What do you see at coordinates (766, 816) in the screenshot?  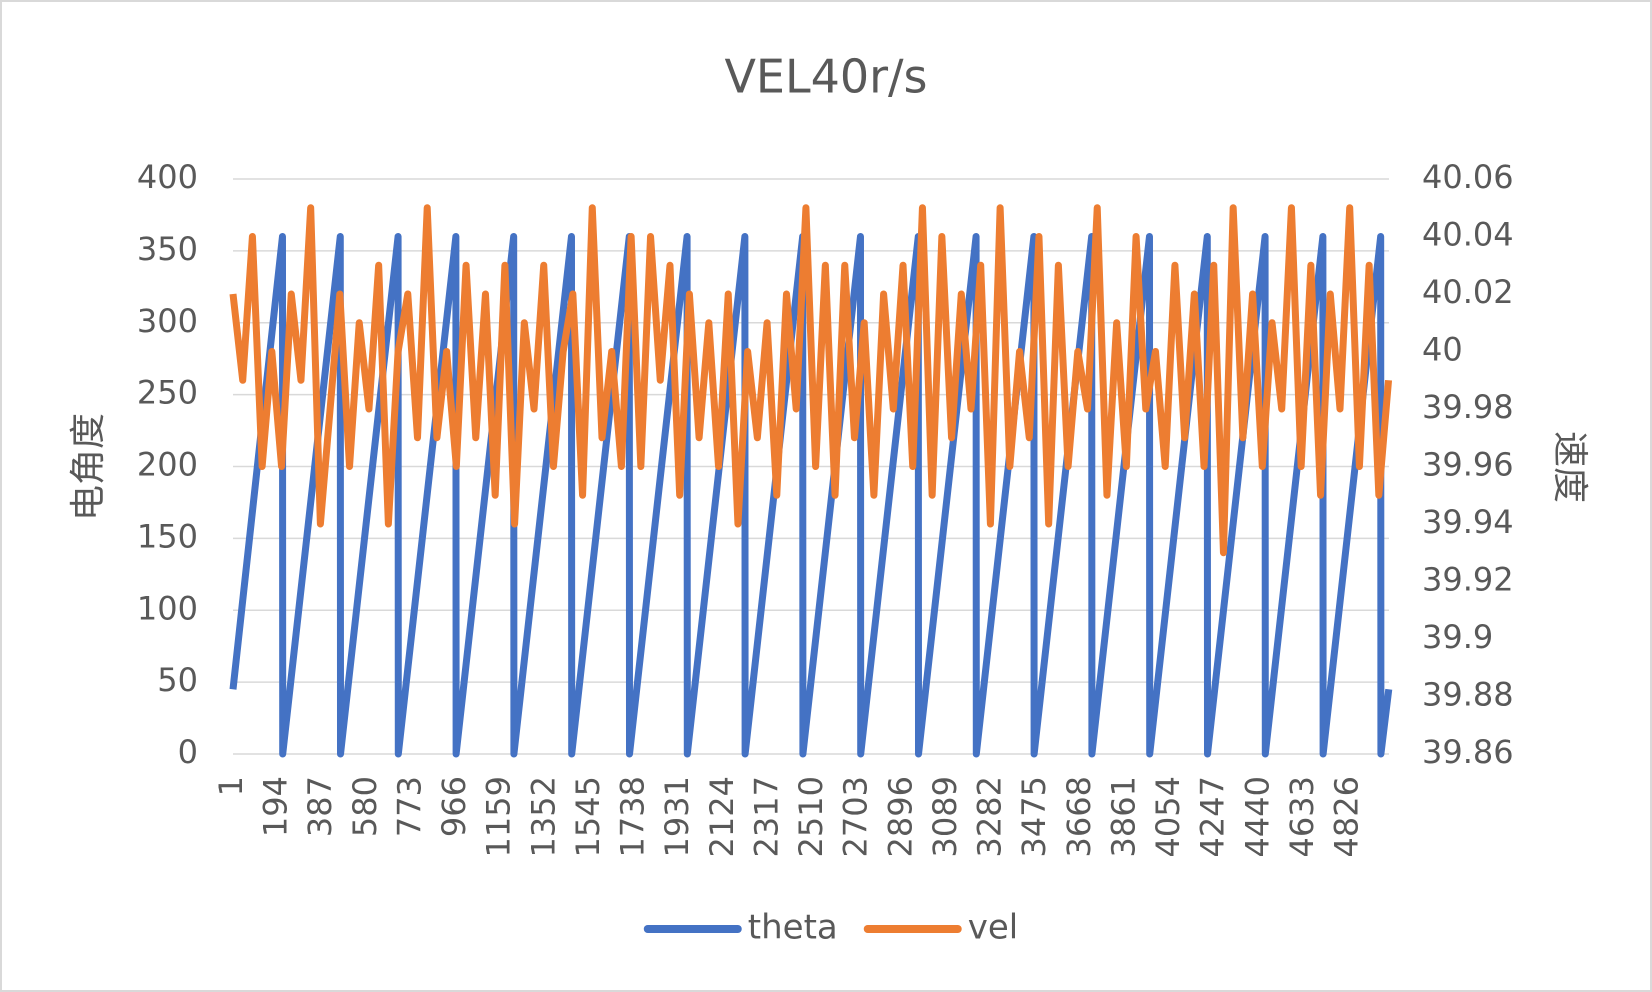 I see `x-tick-label: 2317` at bounding box center [766, 816].